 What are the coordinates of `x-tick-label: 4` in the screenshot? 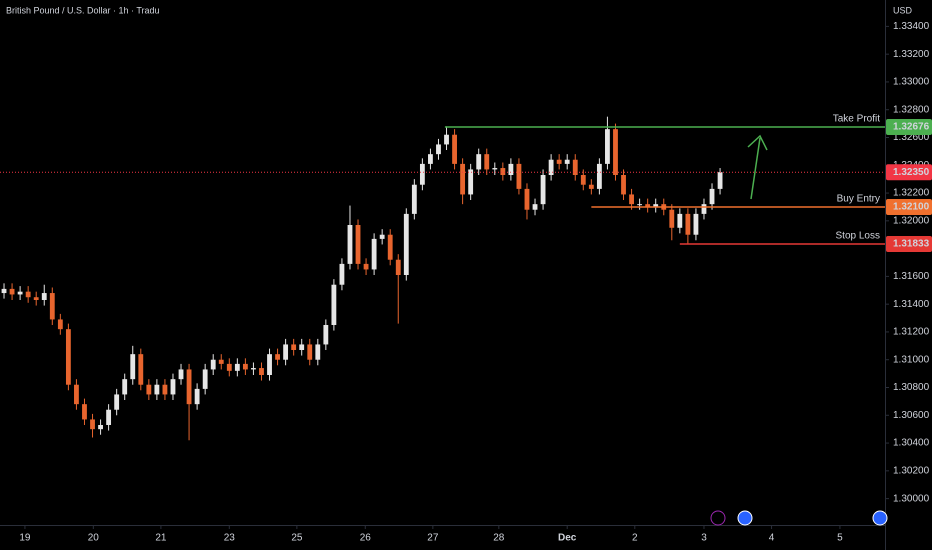 It's located at (772, 538).